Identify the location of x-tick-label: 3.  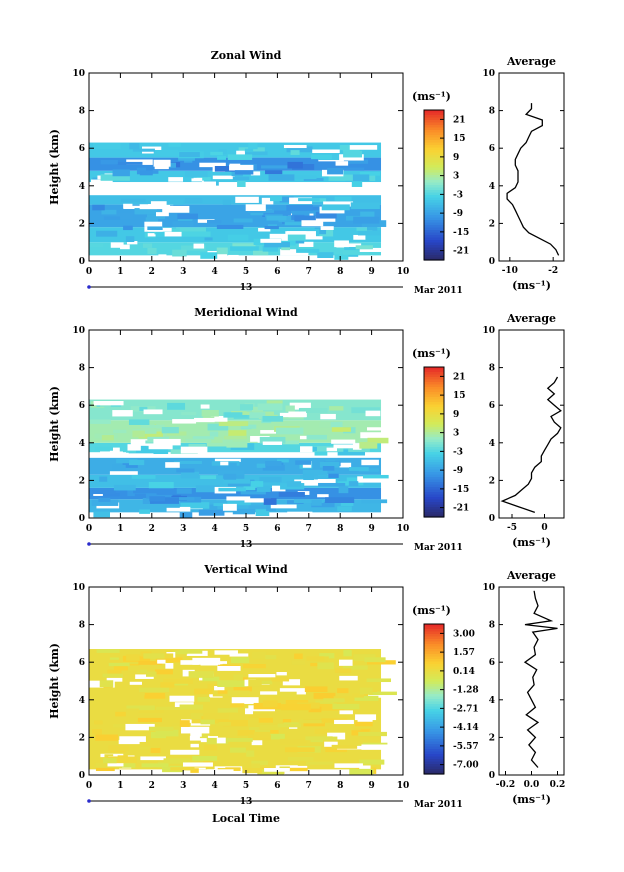
(183, 272).